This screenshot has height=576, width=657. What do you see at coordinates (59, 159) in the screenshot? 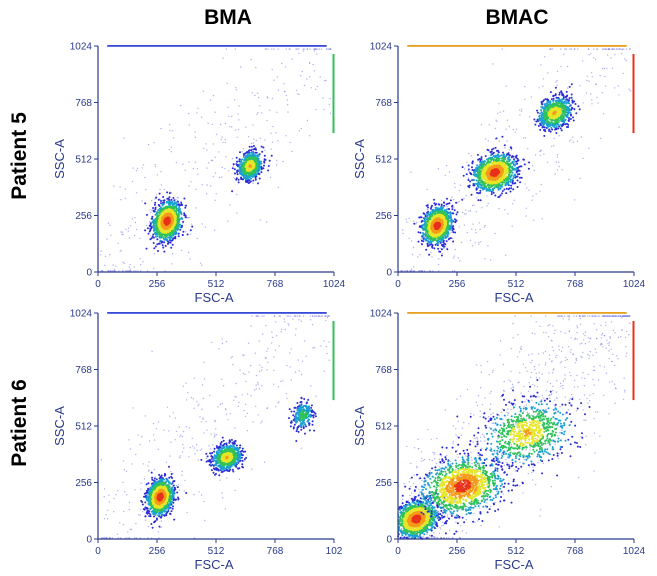
I see `y-axis-title: SSC-A` at bounding box center [59, 159].